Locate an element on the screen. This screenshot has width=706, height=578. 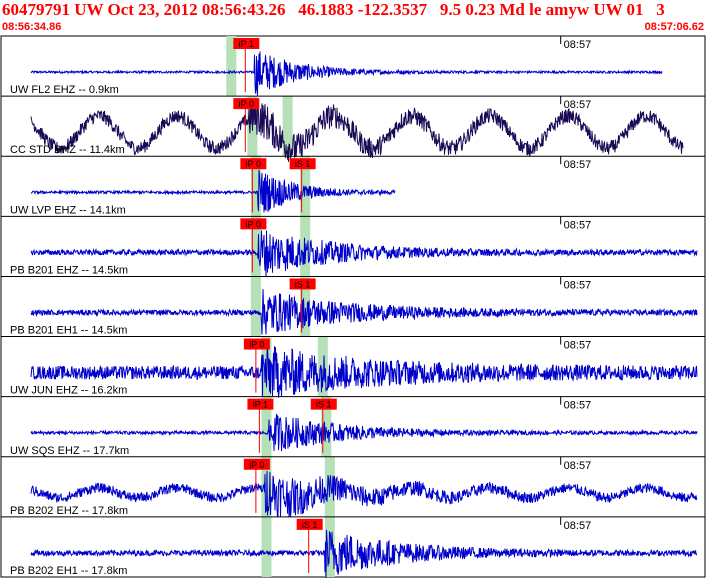
channel-row: iP 0 iS 1 08:57 UW LVP EHZ -- 14.1km is located at coordinates (353, 186).